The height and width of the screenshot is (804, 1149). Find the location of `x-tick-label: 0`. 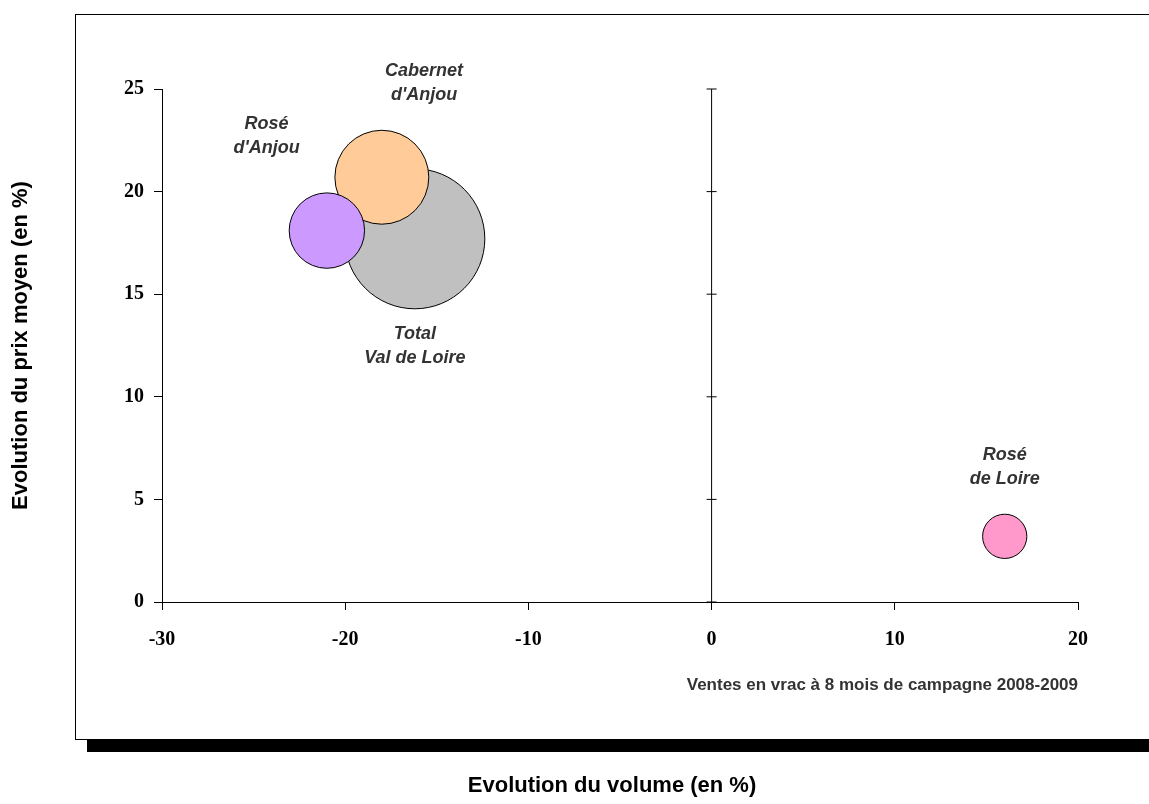

x-tick-label: 0 is located at coordinates (711, 638).